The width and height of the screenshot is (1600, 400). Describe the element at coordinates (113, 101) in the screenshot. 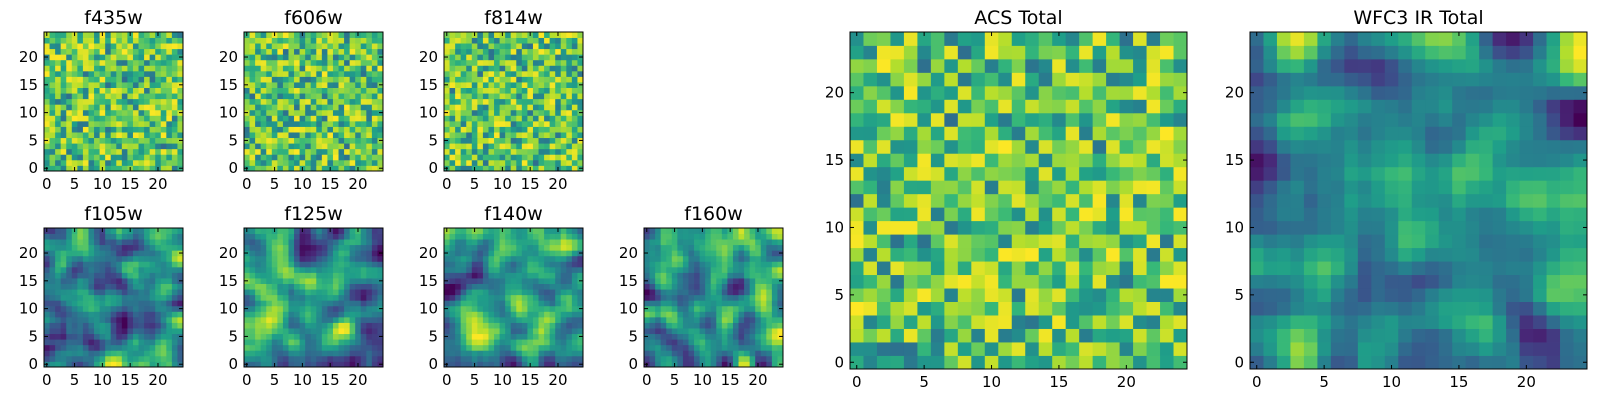

I see `axes-frame` at that location.